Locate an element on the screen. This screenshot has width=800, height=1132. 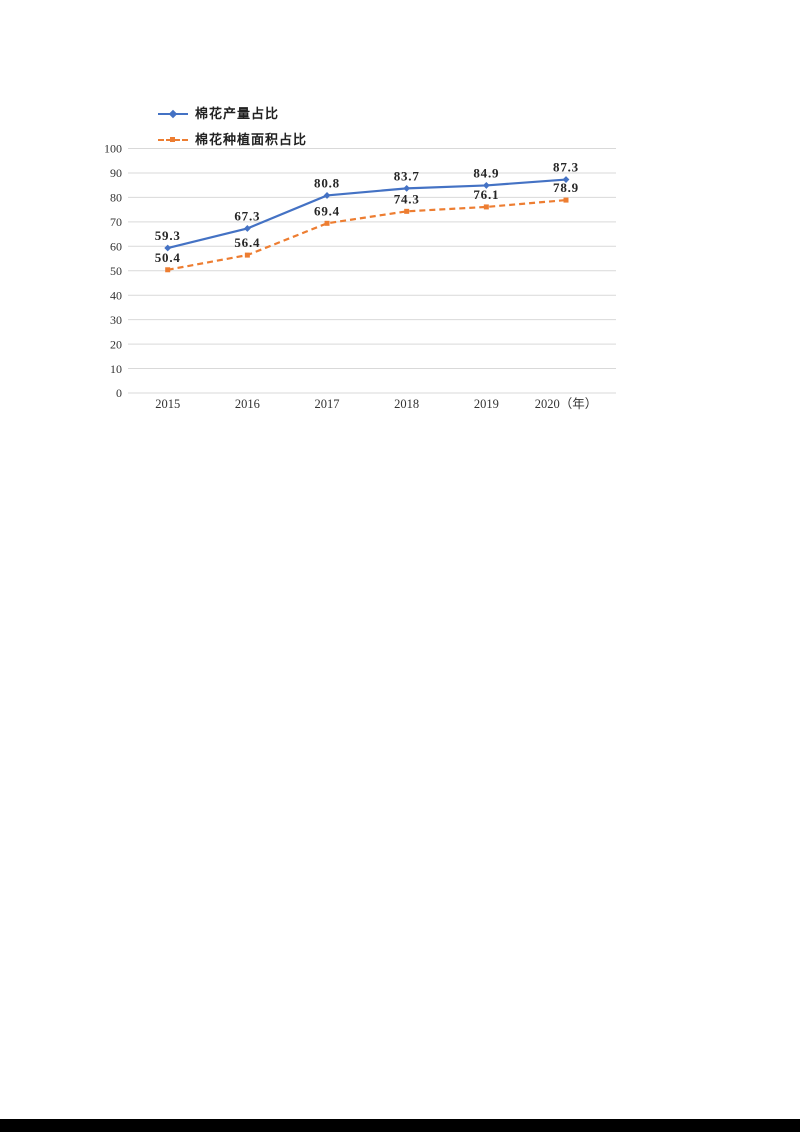
legend-line-solid-icon is located at coordinates (173, 113).